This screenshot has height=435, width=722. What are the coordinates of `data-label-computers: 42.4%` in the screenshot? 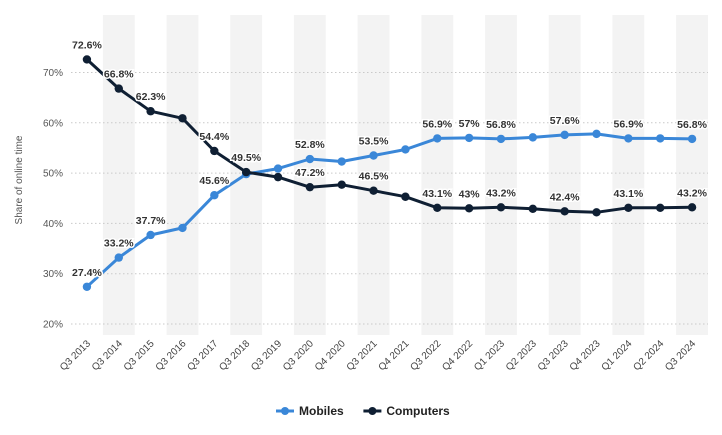 It's located at (565, 197).